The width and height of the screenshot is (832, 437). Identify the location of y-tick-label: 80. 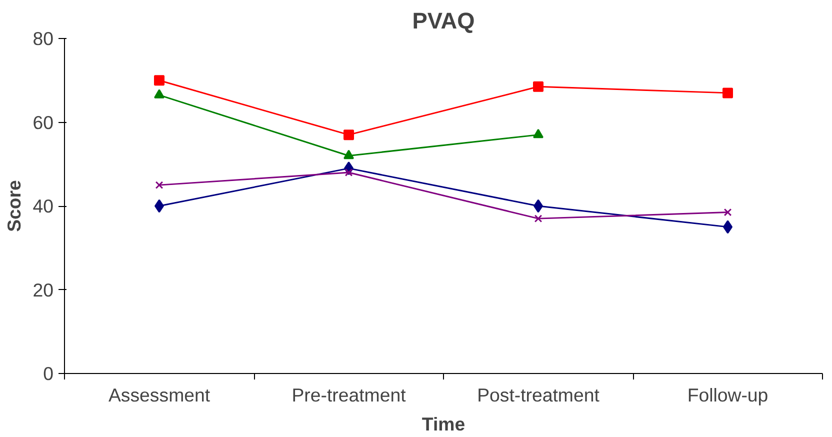
(43, 38).